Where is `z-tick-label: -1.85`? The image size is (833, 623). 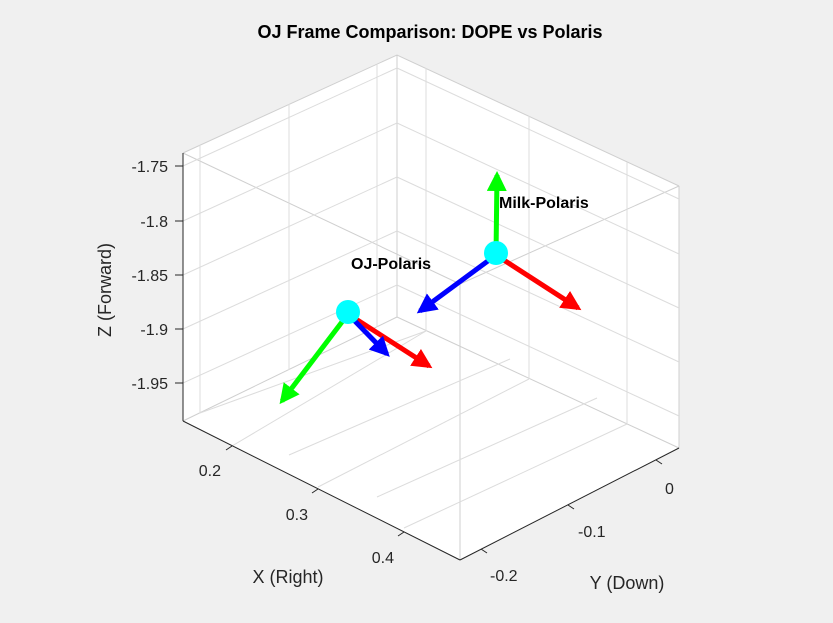 z-tick-label: -1.85 is located at coordinates (150, 276).